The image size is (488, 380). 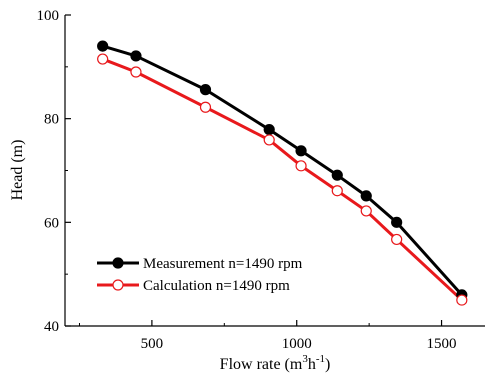 I want to click on legend-label-measurement: Measurement n=1490 rpm, so click(x=223, y=264).